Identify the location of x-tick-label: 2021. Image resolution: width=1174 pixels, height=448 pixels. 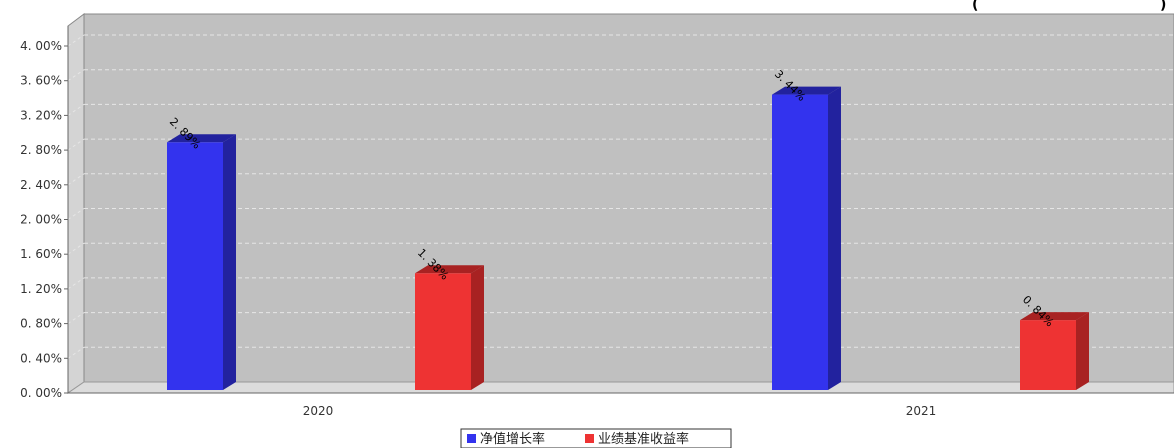
(921, 411).